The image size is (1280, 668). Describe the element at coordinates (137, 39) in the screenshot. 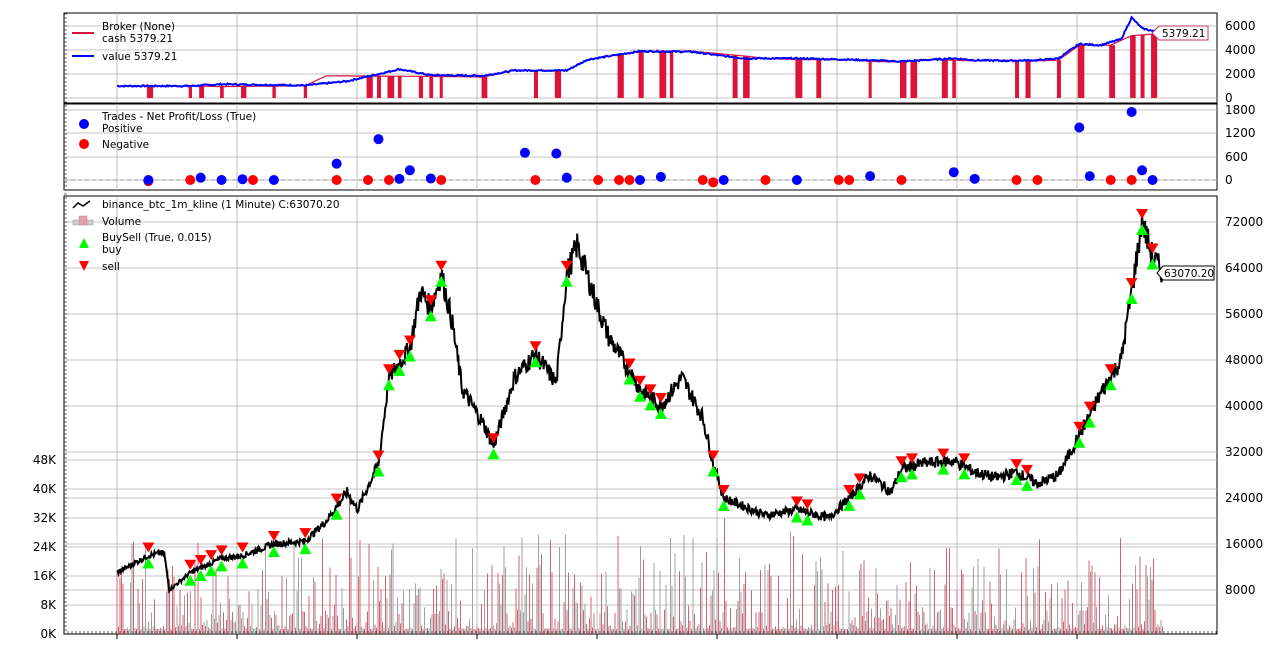

I see `cash-legend-label: cash 5379.21` at that location.